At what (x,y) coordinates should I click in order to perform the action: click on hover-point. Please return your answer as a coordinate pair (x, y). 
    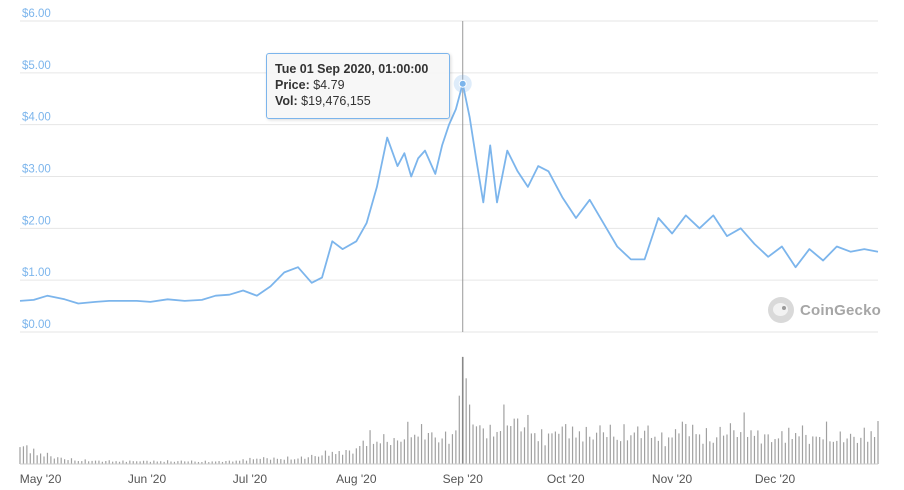
    Looking at the image, I should click on (462, 83).